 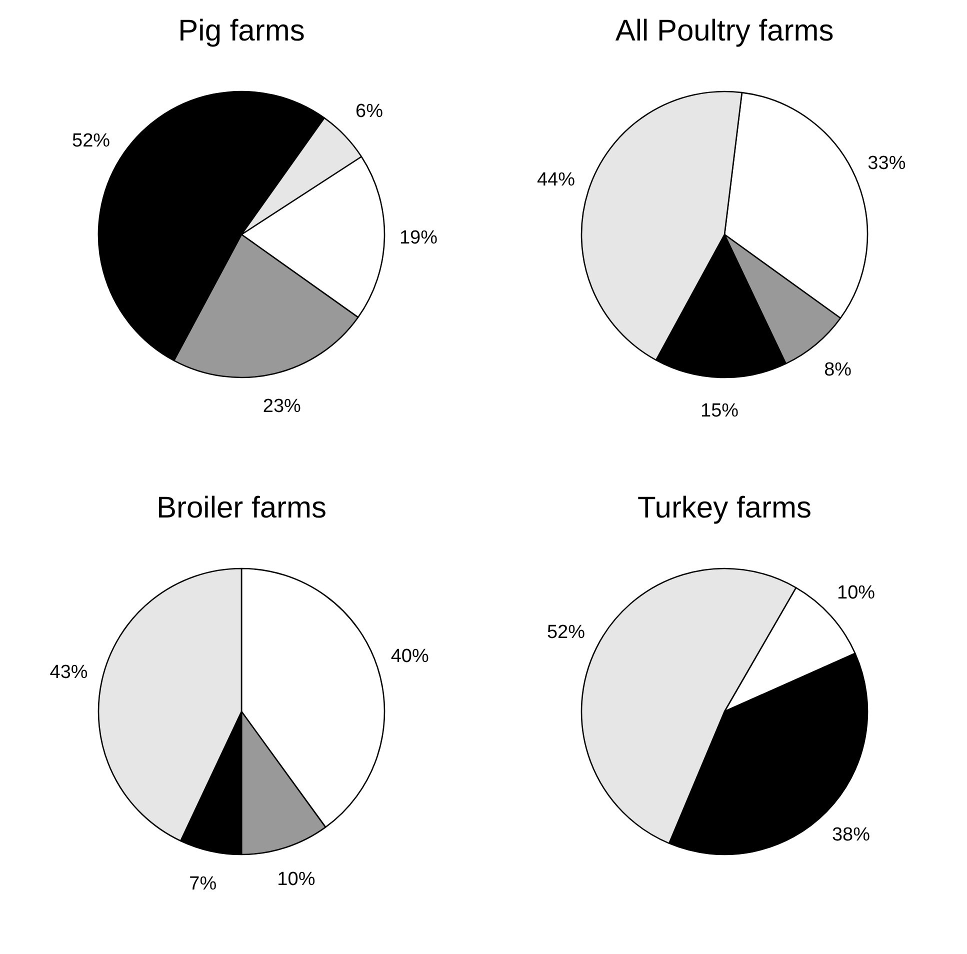 I want to click on data-label: 38%, so click(x=851, y=835).